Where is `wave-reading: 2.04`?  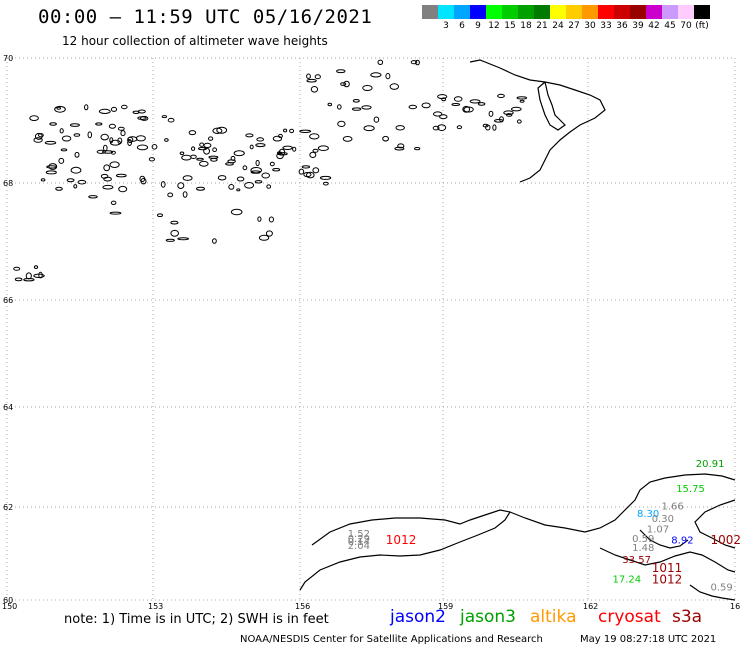 wave-reading: 2.04 is located at coordinates (359, 546).